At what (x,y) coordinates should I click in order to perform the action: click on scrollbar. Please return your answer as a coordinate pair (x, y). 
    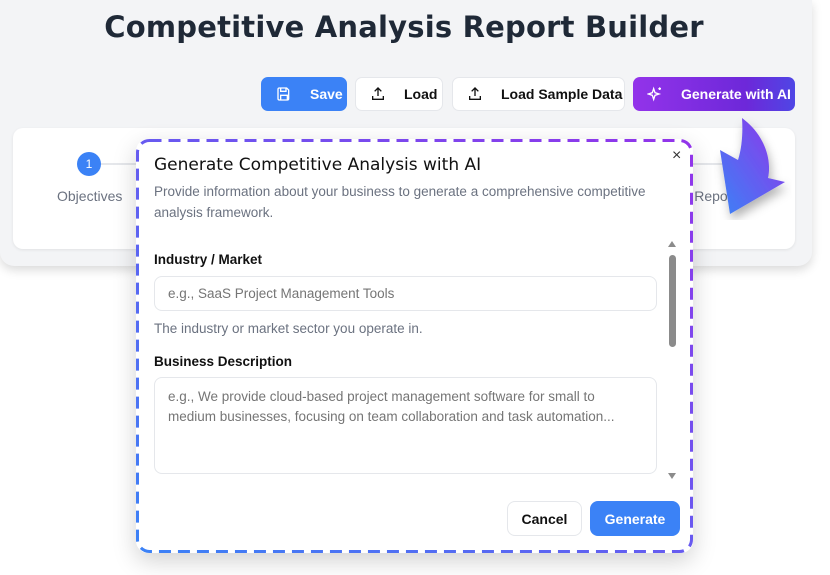
    Looking at the image, I should click on (672, 361).